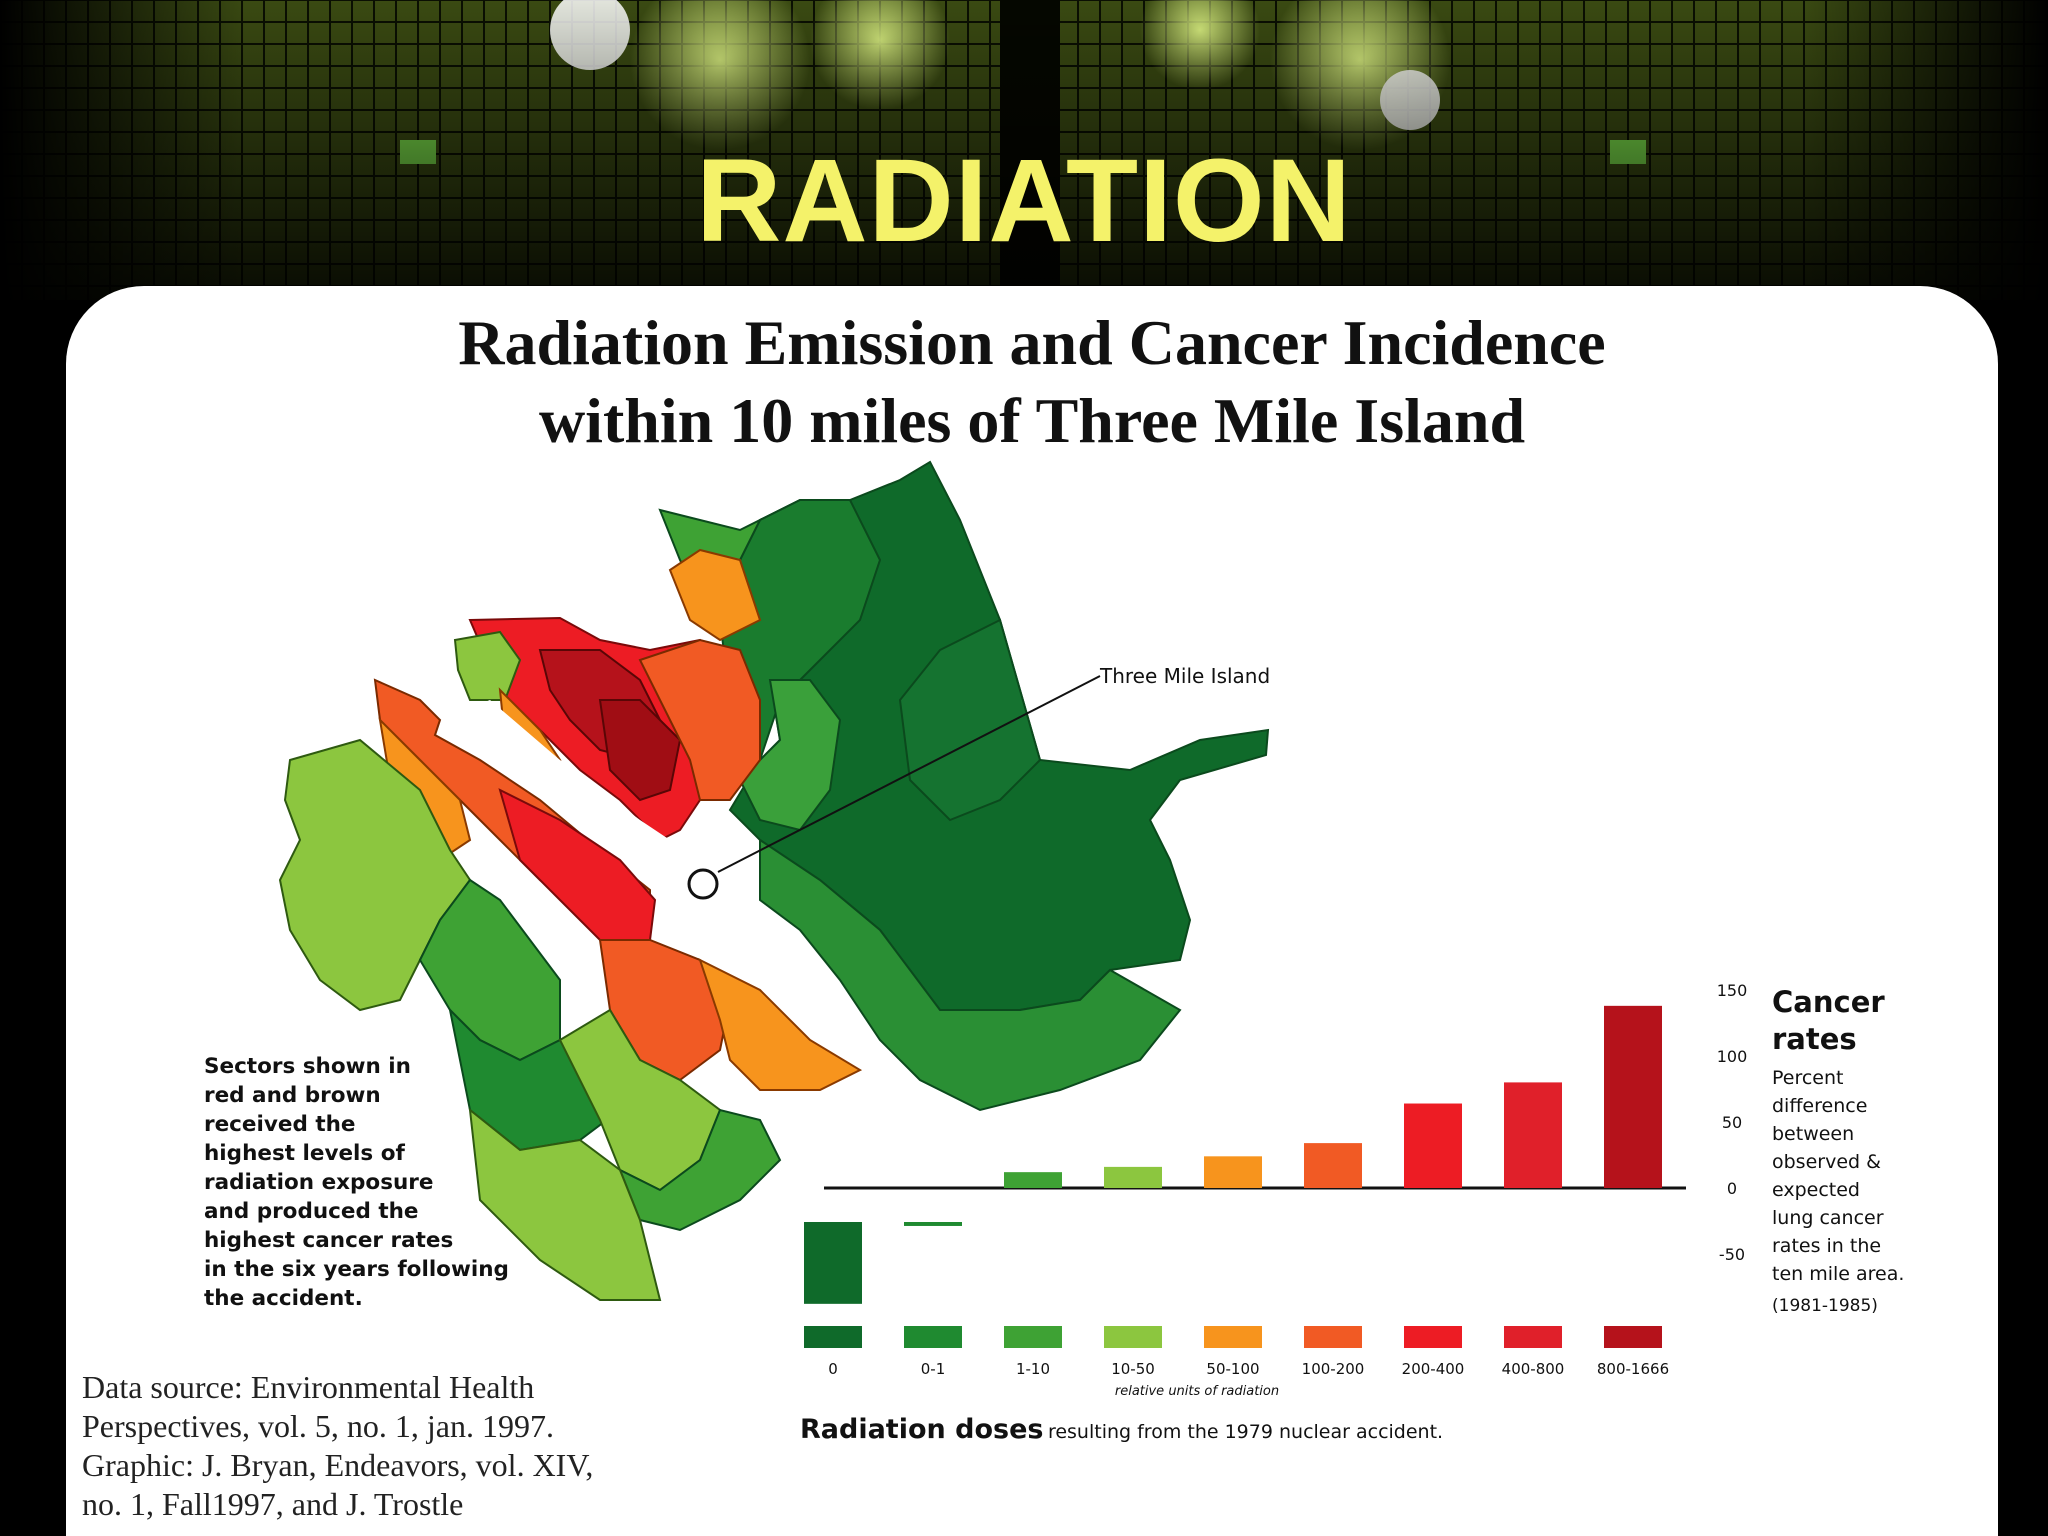 The image size is (2048, 1536). What do you see at coordinates (1808, 1078) in the screenshot?
I see `legend-desc-line: Percent` at bounding box center [1808, 1078].